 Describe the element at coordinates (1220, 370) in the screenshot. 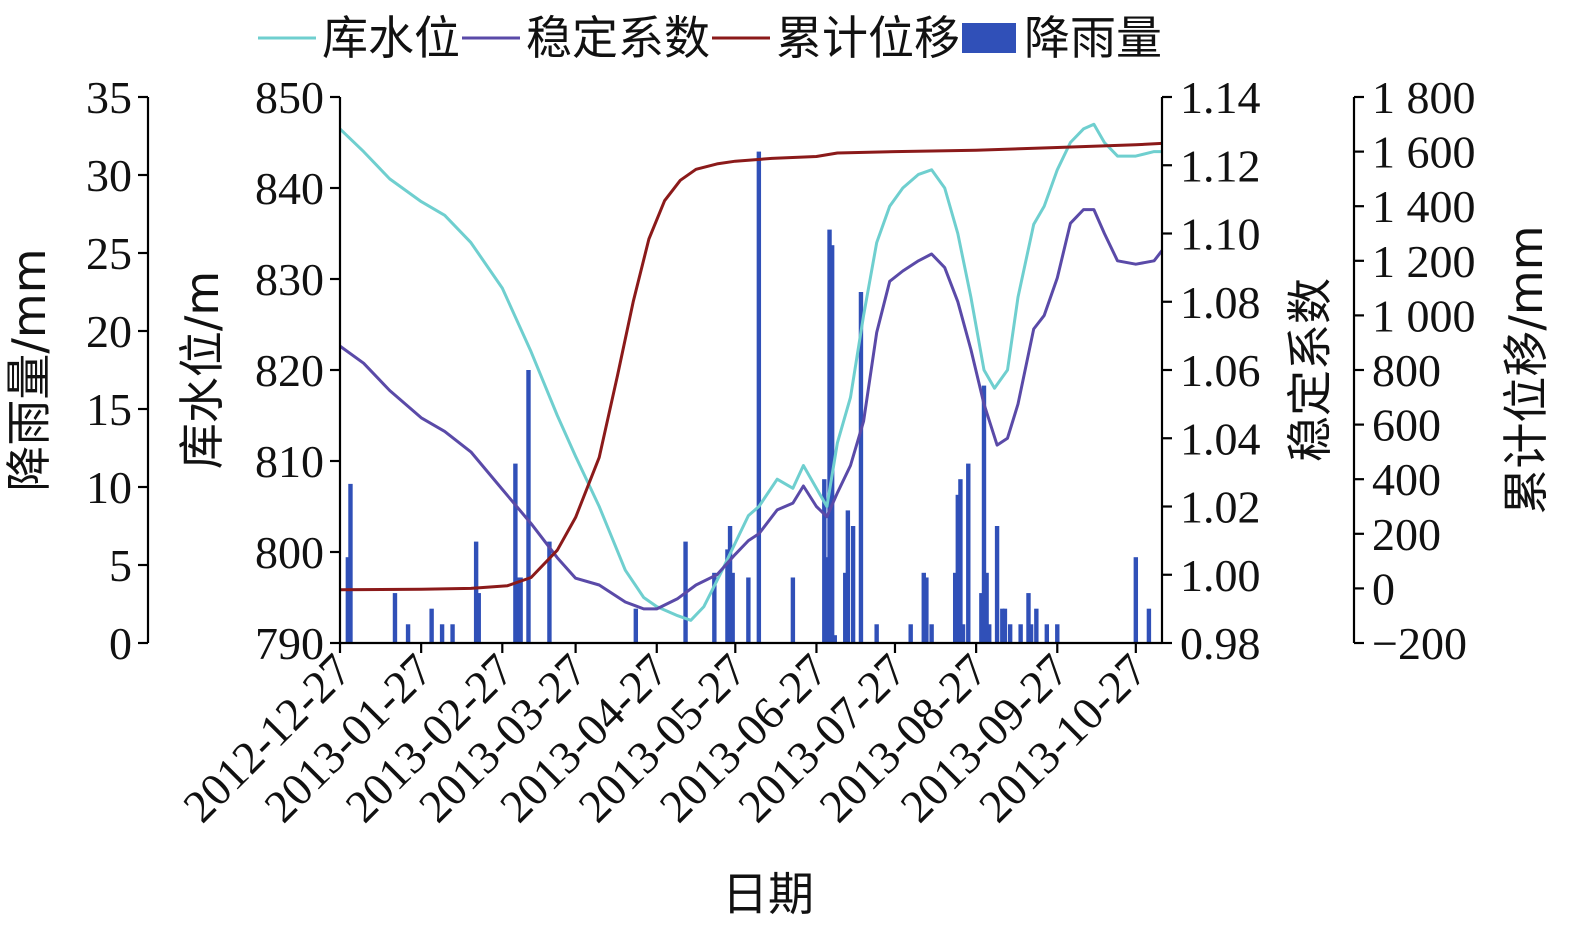

I see `stability-axis-tick-label: 1.06` at that location.